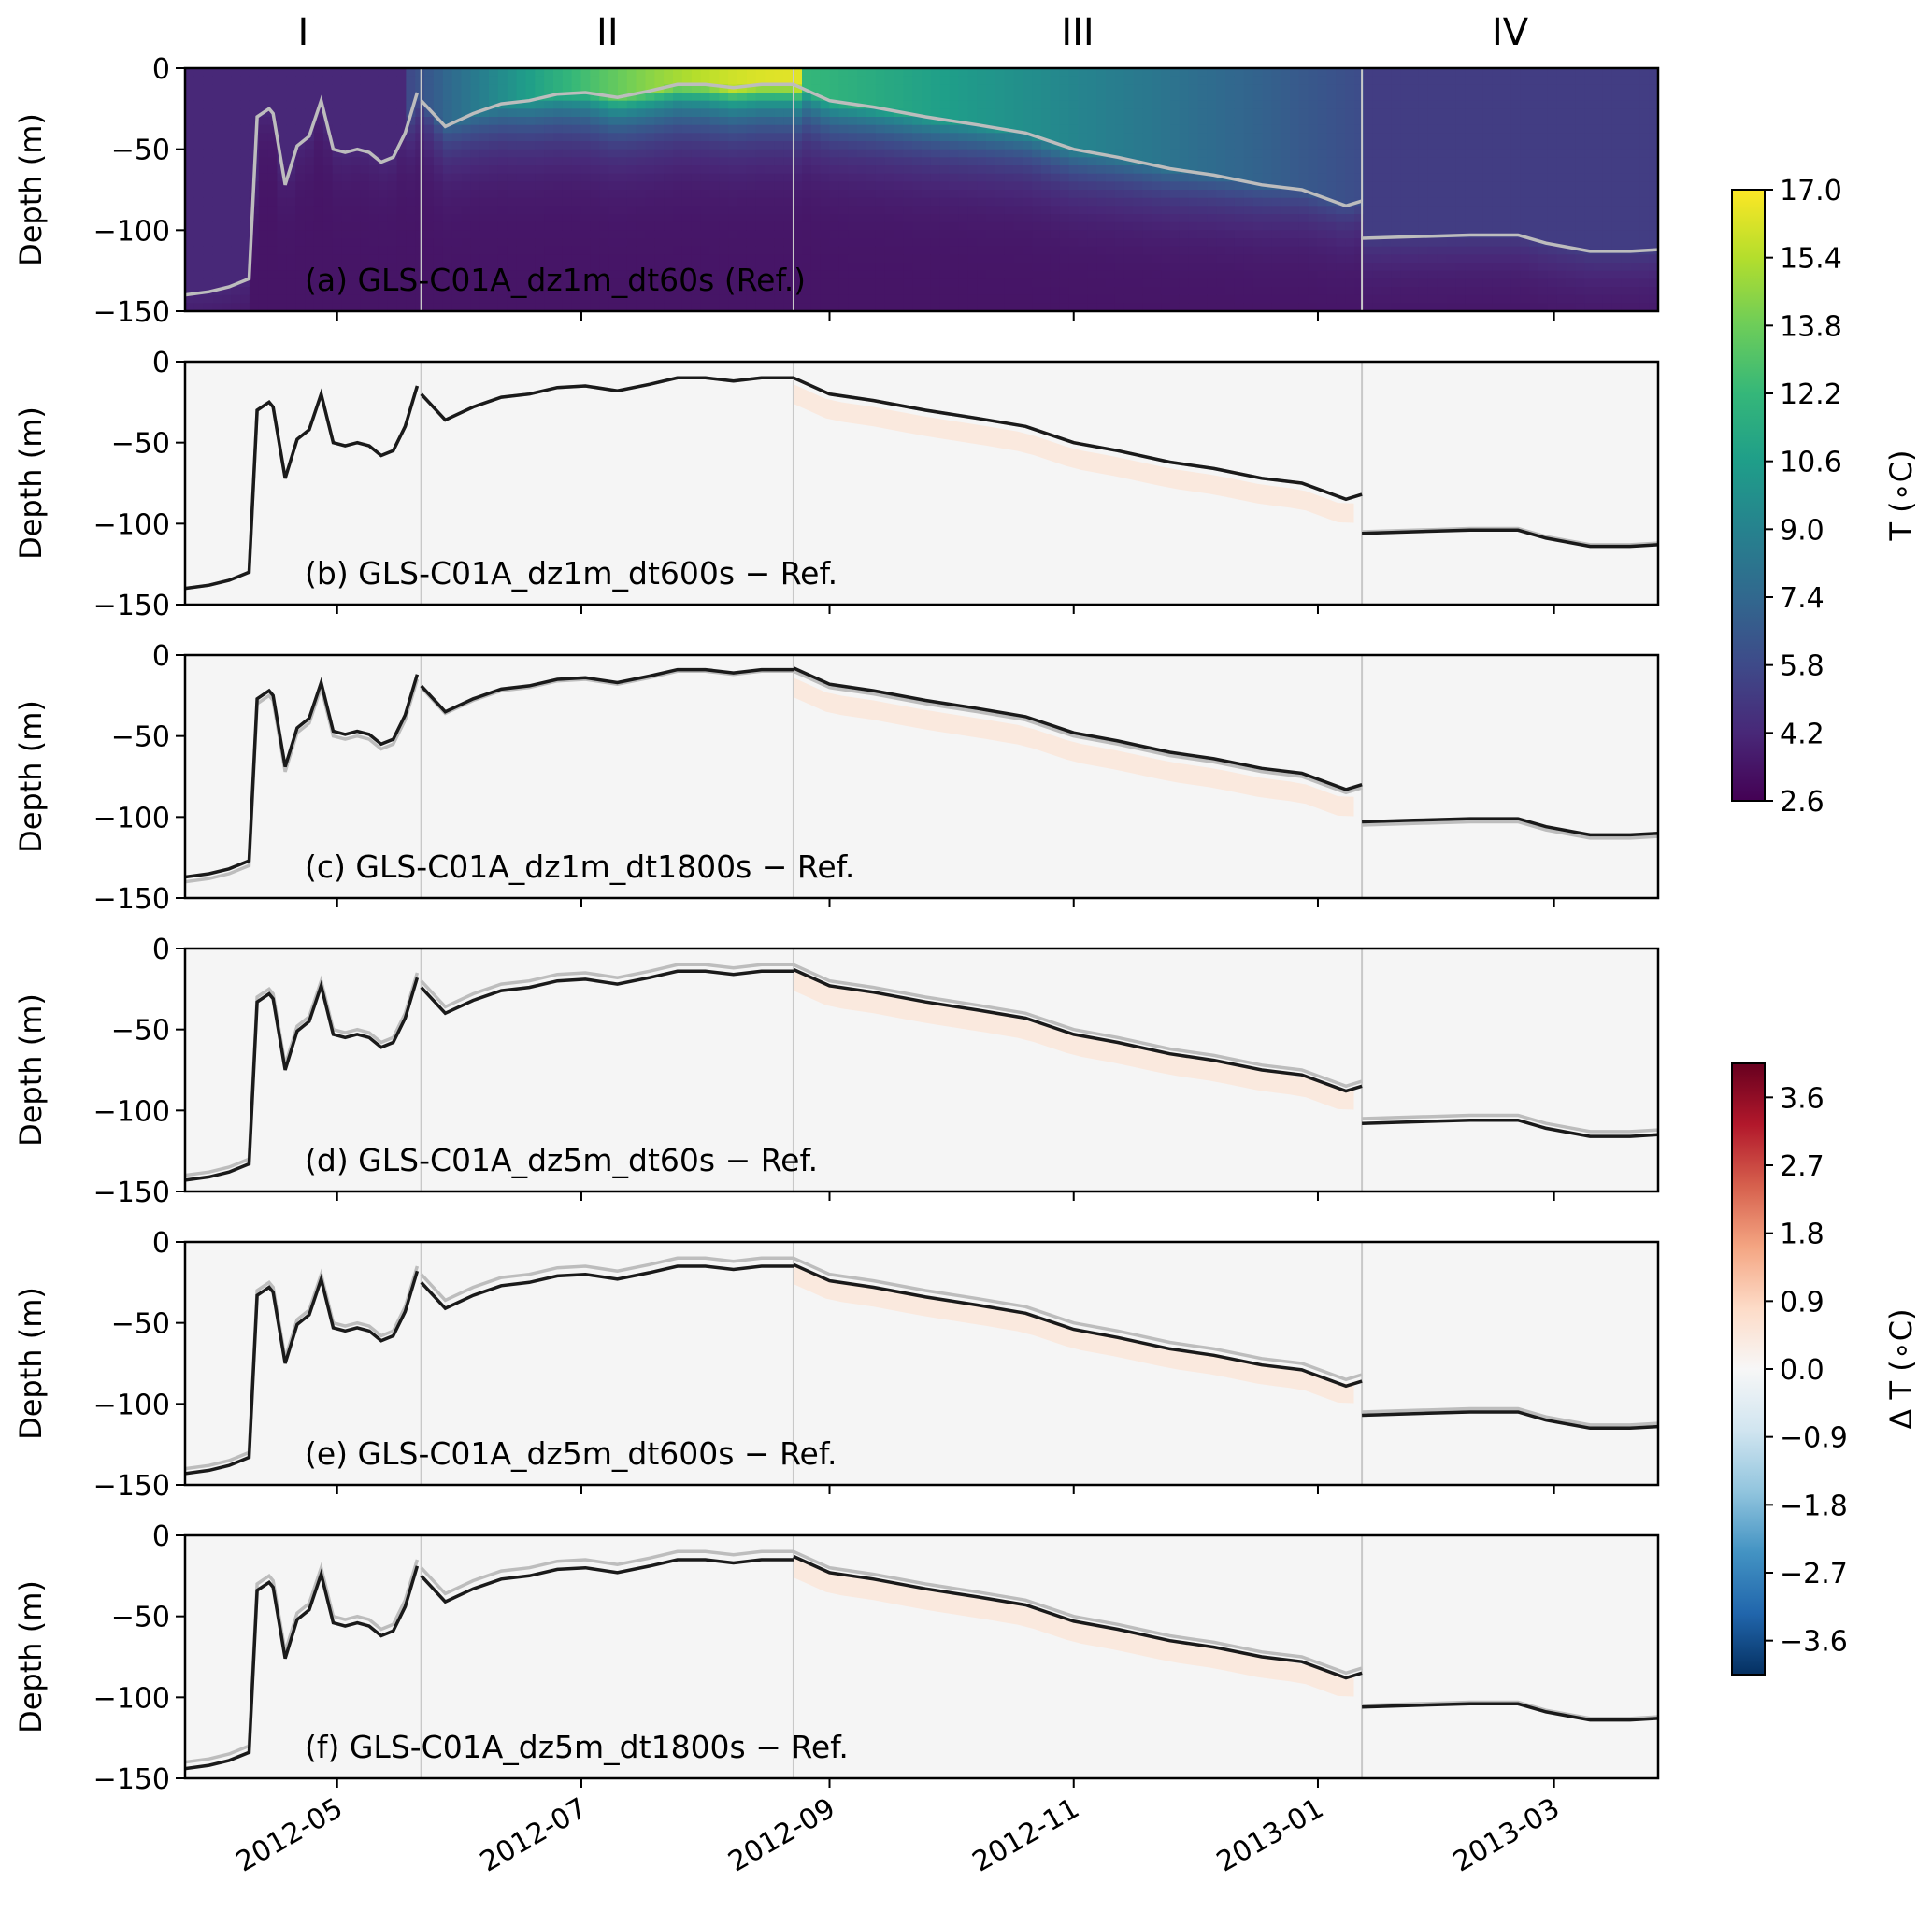 The image size is (1932, 1911). I want to click on x-tick-label: 2012-09, so click(781, 1835).